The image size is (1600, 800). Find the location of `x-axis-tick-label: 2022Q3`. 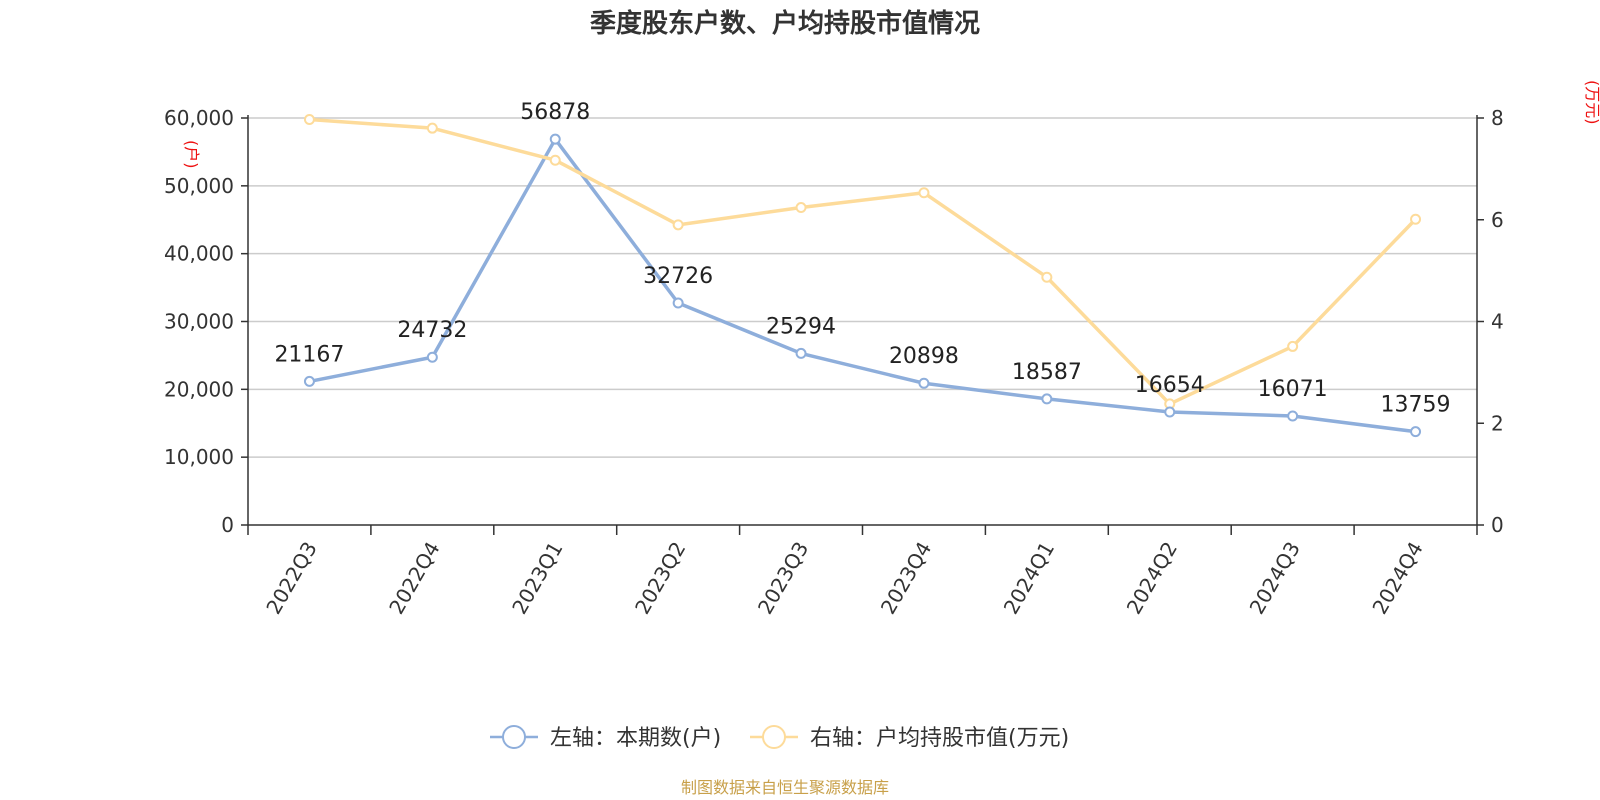

x-axis-tick-label: 2022Q3 is located at coordinates (291, 578).